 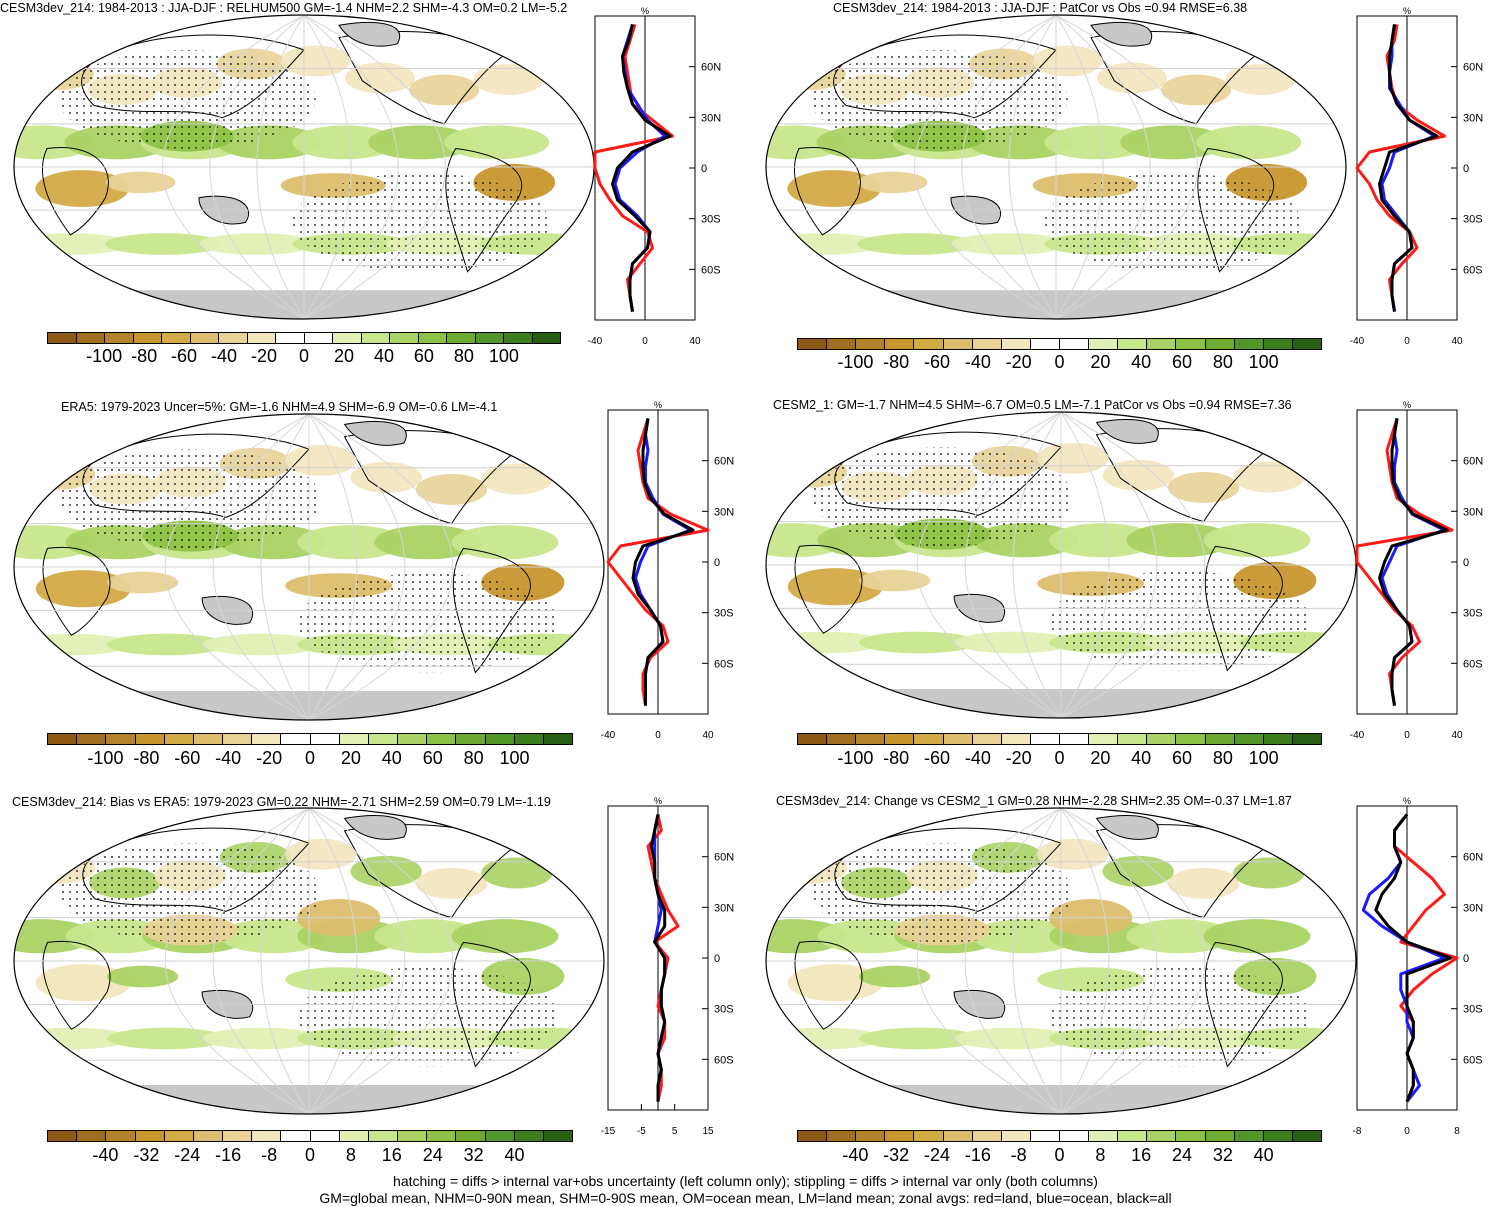 What do you see at coordinates (658, 958) in the screenshot?
I see `zonal-series-all` at bounding box center [658, 958].